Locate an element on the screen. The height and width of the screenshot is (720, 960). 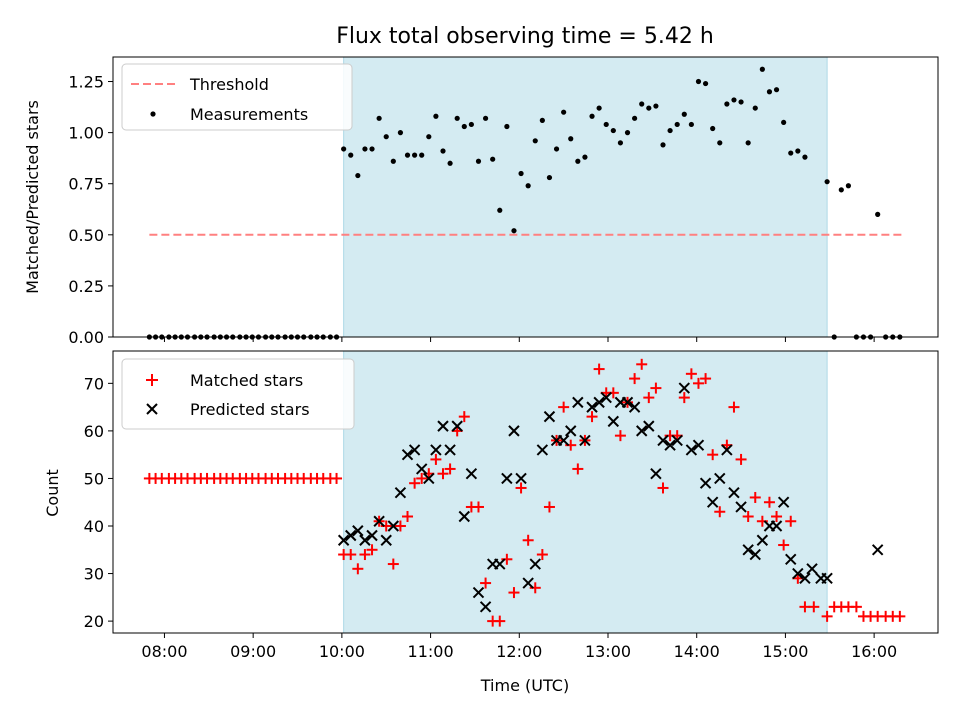
y-tick-label: 1.25 is located at coordinates (86, 82).